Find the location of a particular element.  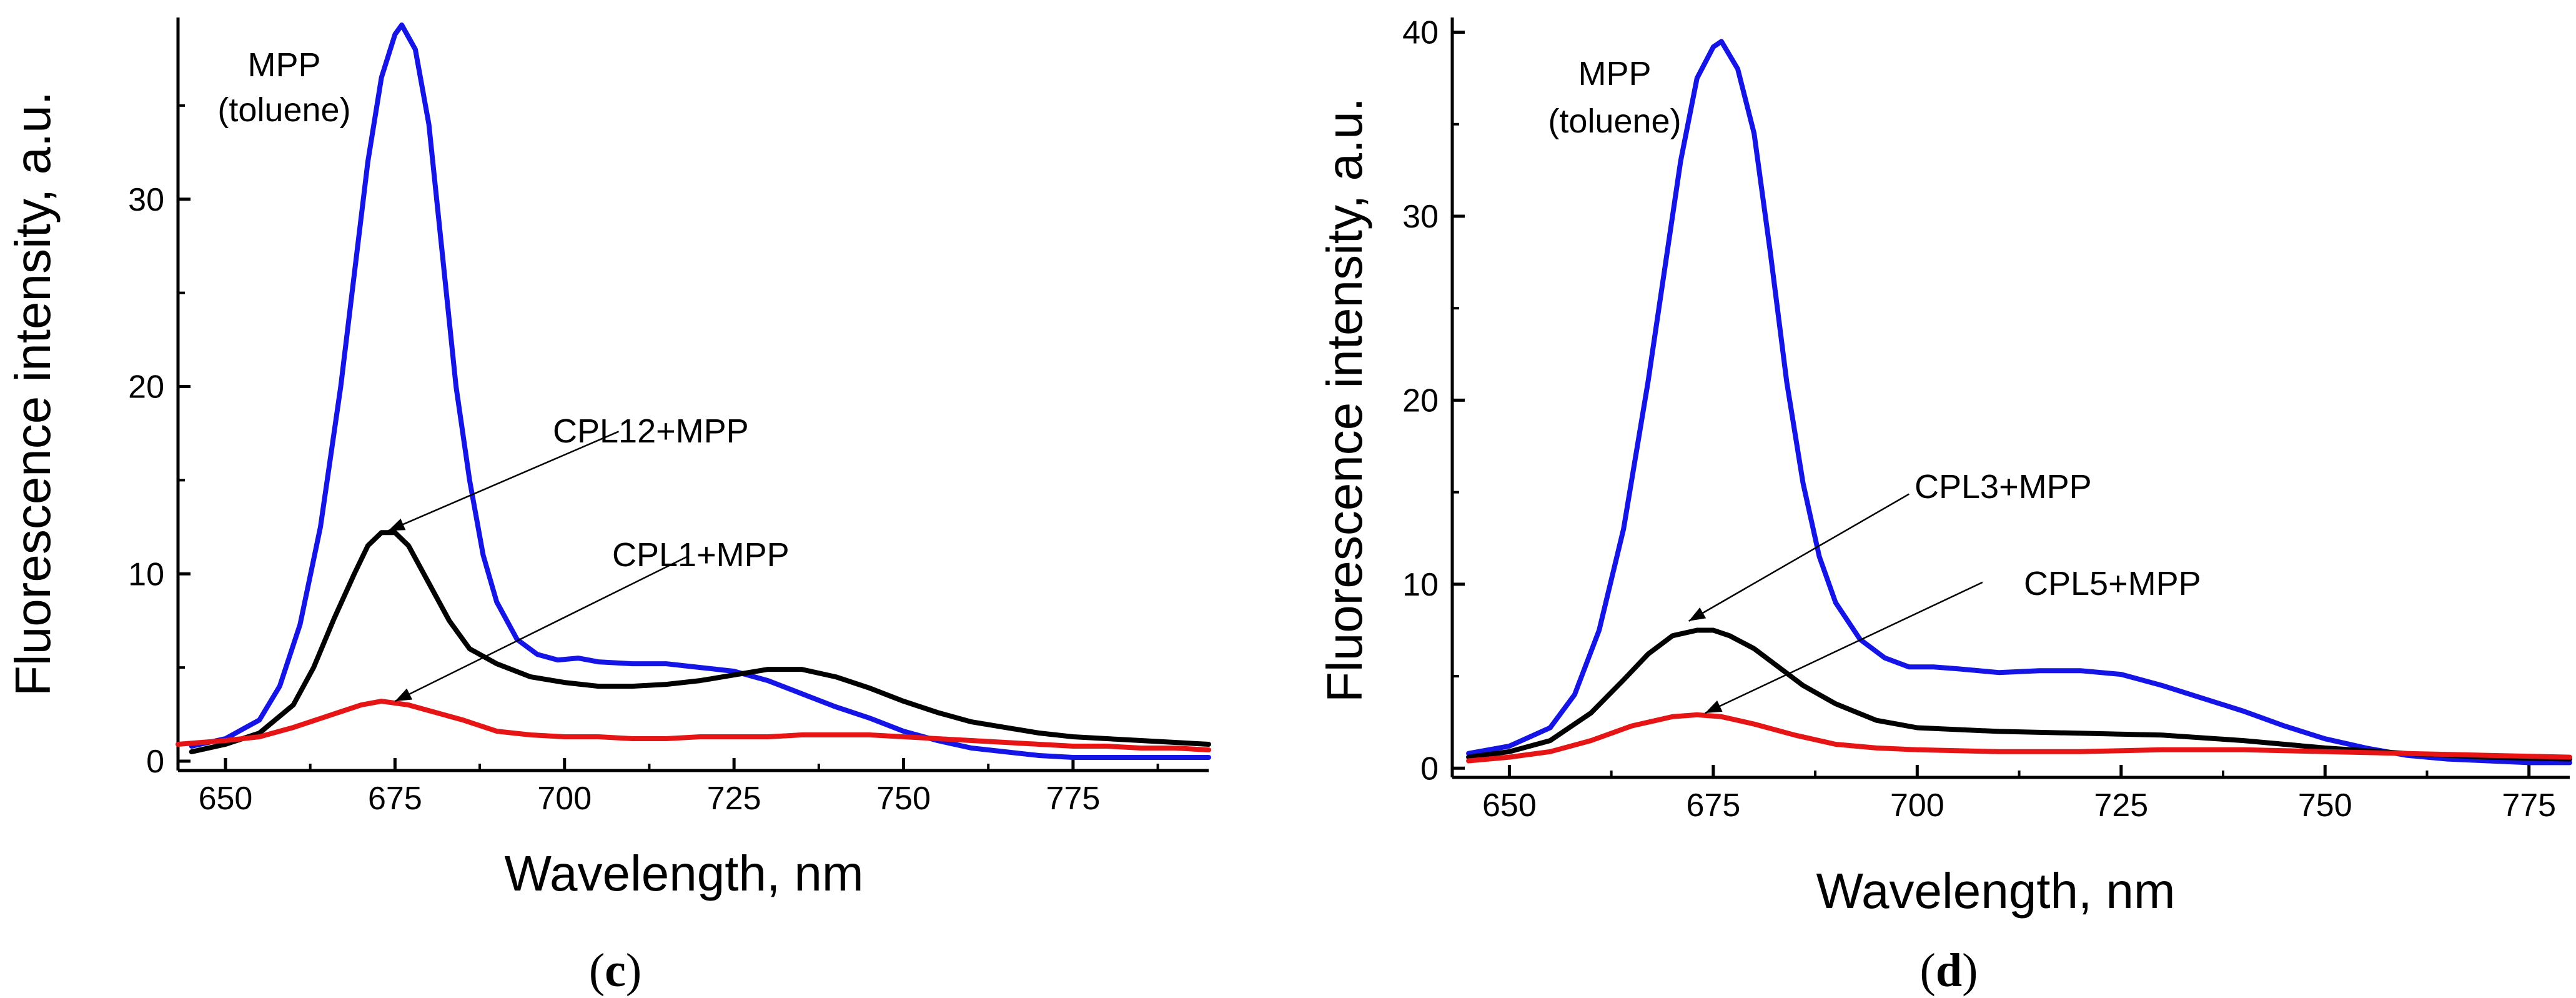

panel-d-label-close: ) is located at coordinates (1970, 971).